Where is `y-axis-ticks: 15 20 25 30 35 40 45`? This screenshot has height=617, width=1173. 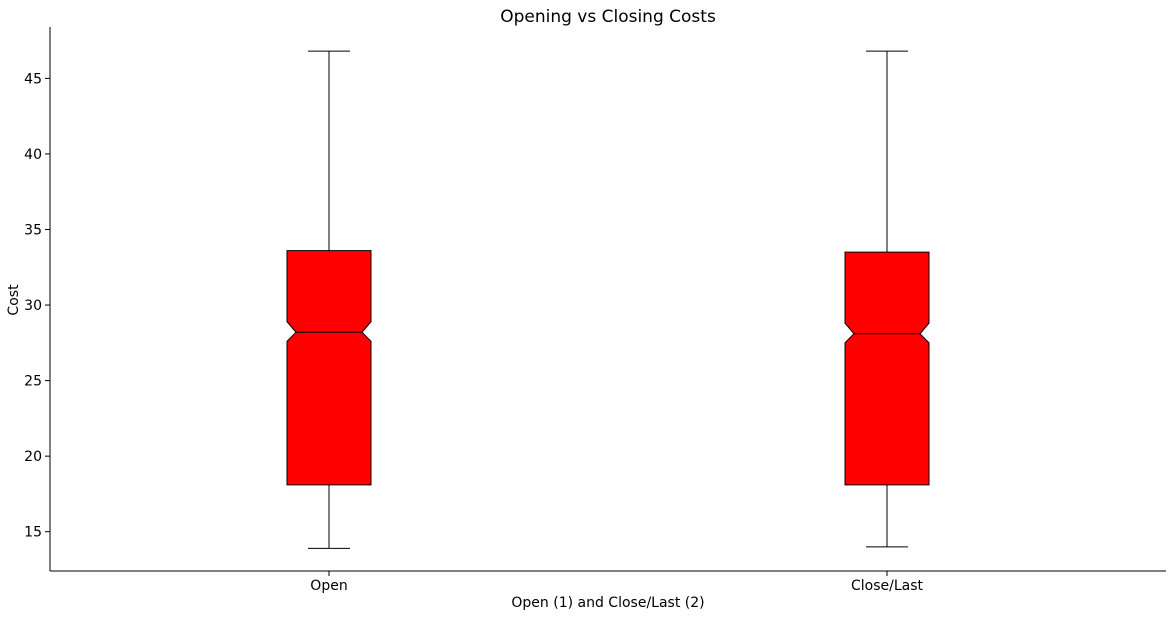
y-axis-ticks: 15 20 25 30 35 40 45 is located at coordinates (37, 306).